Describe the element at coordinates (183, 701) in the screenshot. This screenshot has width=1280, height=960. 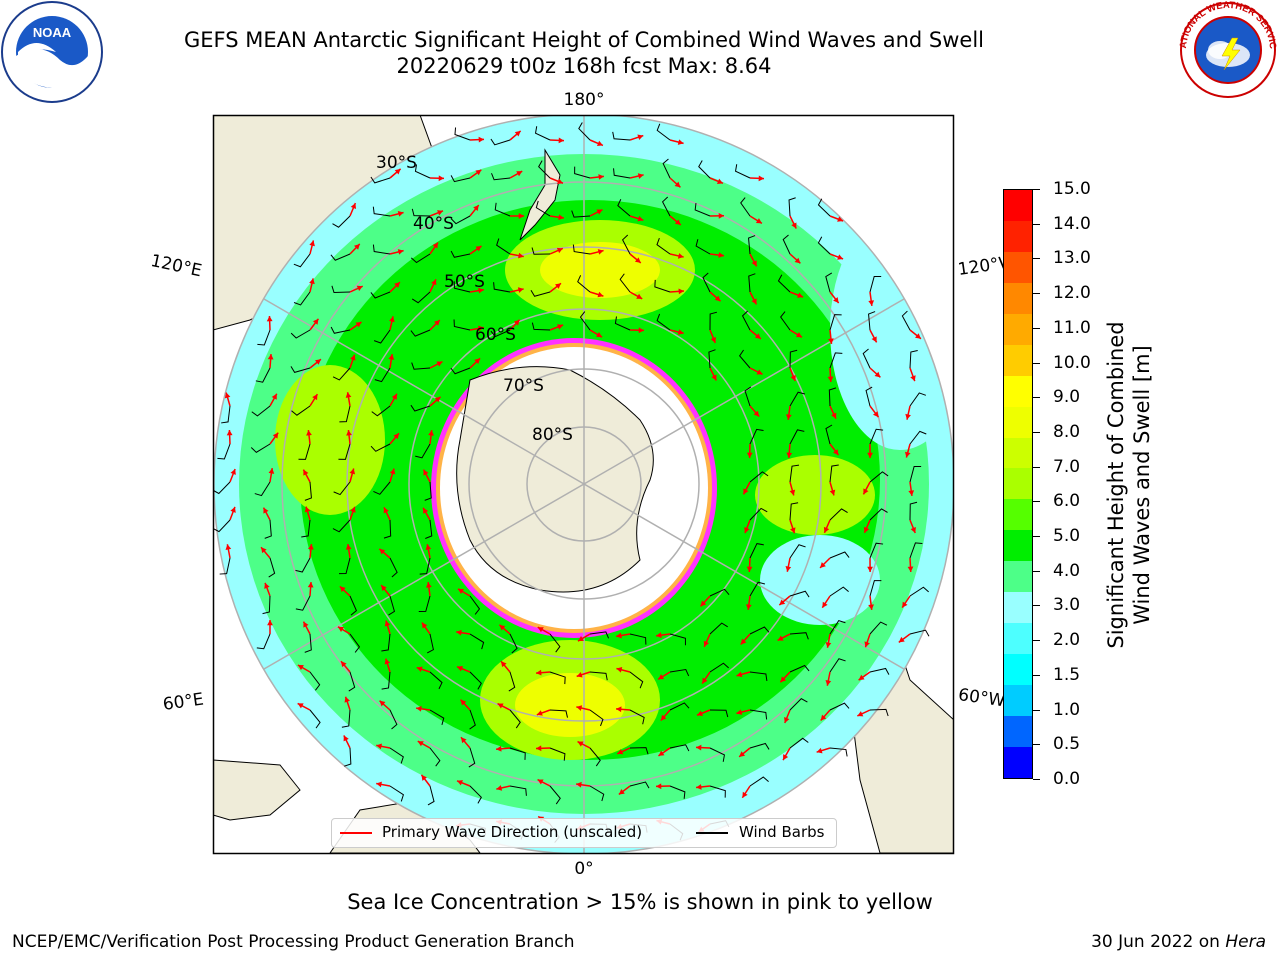
I see `lon-label-60e: 60°E` at that location.